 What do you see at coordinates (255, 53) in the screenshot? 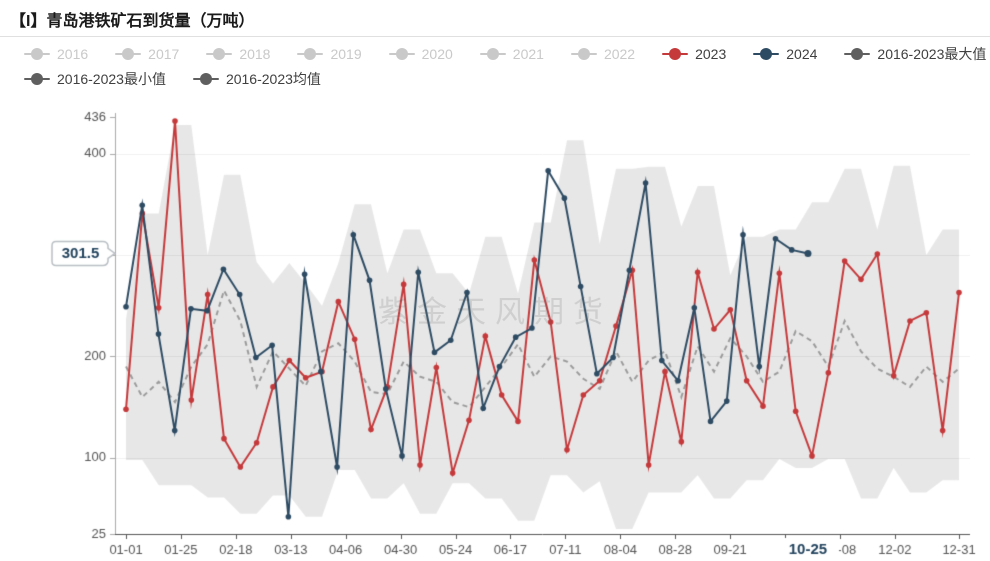
I see `legend-label: 2018` at bounding box center [255, 53].